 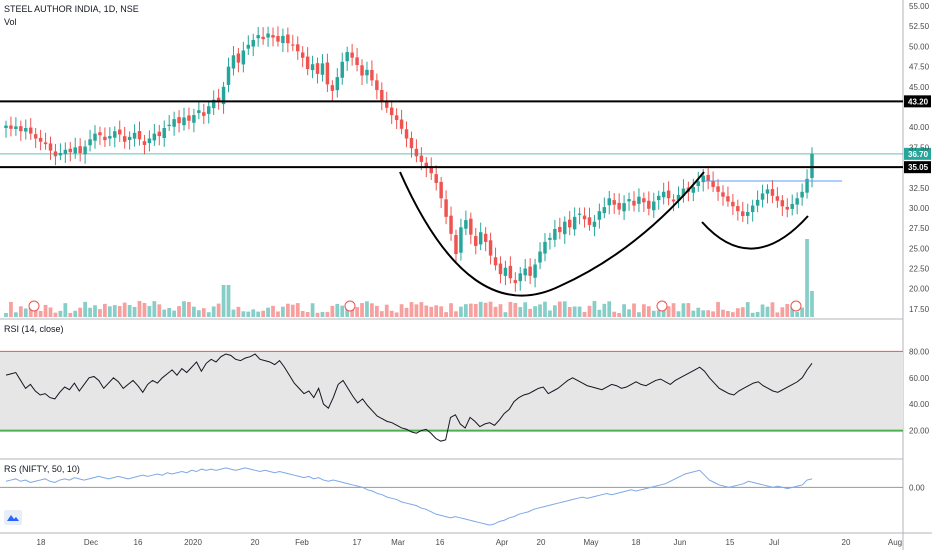 I want to click on time-tick-label: 20, so click(x=541, y=542).